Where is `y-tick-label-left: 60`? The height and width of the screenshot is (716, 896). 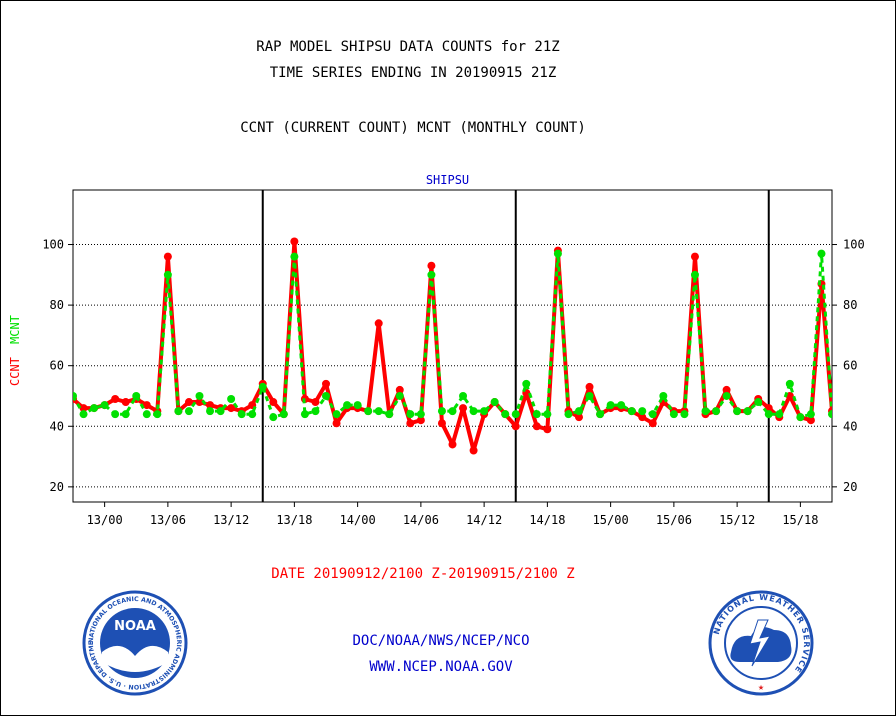 y-tick-label-left: 60 is located at coordinates (57, 366).